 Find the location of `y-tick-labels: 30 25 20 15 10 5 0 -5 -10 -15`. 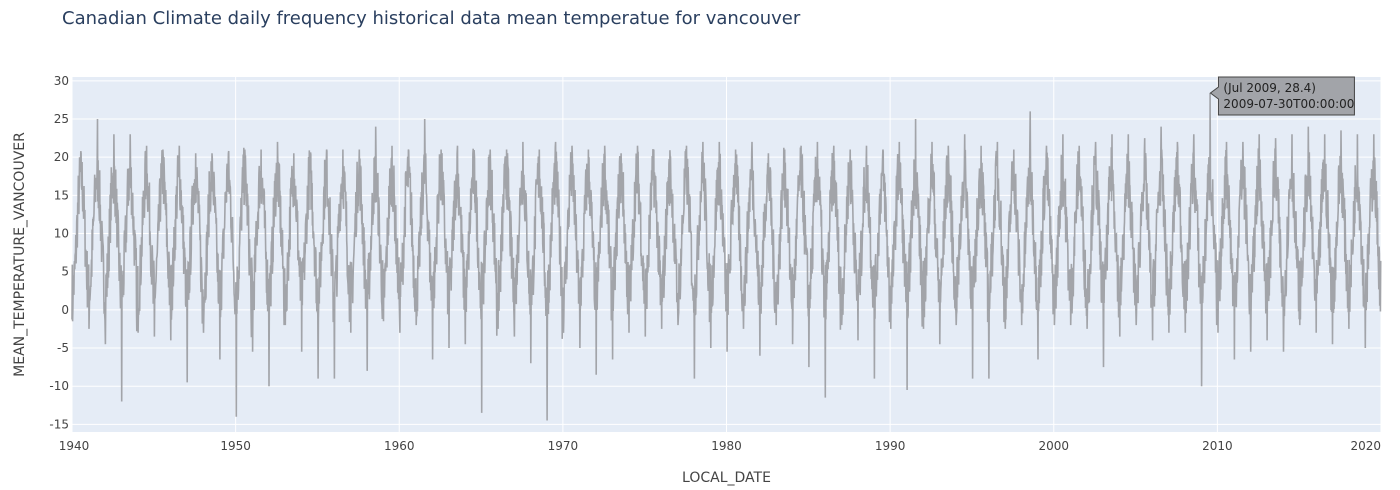

y-tick-labels: 30 25 20 15 10 5 0 -5 -10 -15 is located at coordinates (59, 253).